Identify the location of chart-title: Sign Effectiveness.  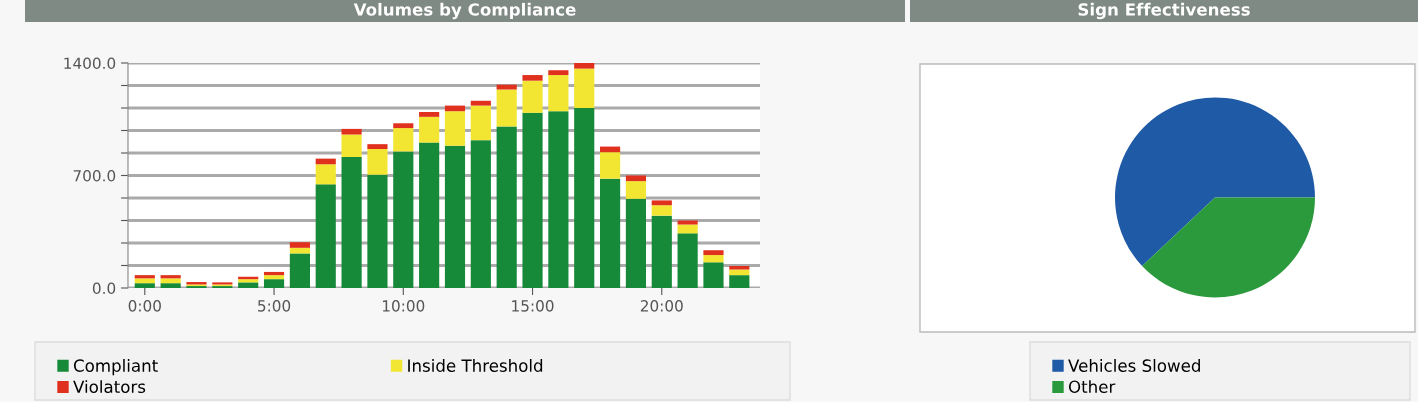
(1164, 11).